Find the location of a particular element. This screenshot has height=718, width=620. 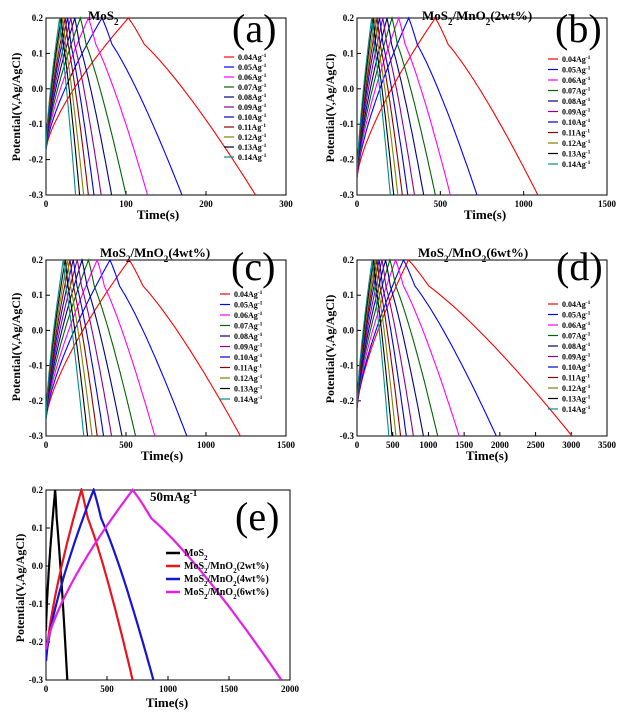

x-tick-label: 200 is located at coordinates (206, 204).